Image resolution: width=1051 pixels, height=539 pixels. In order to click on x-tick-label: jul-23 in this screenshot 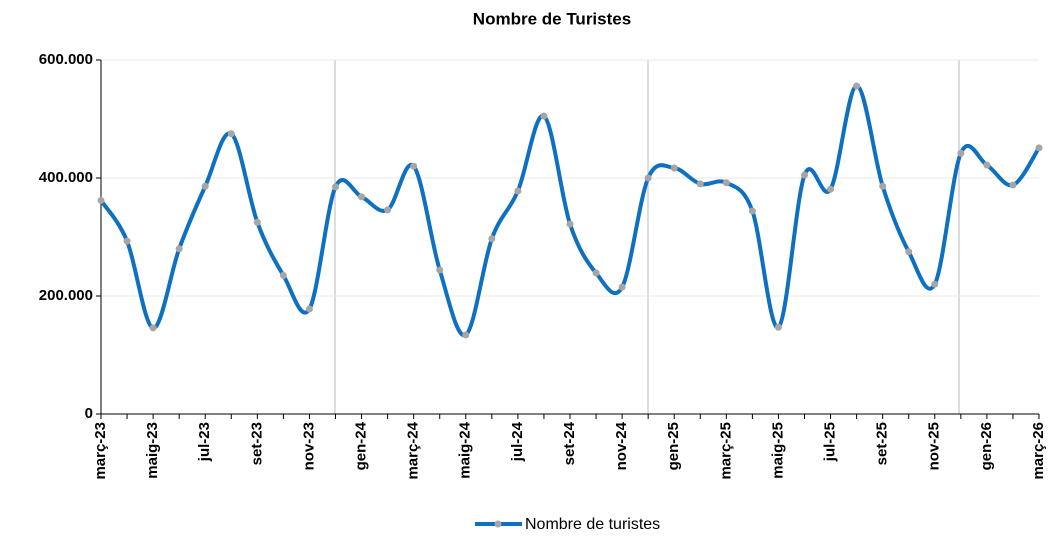, I will do `click(204, 442)`.